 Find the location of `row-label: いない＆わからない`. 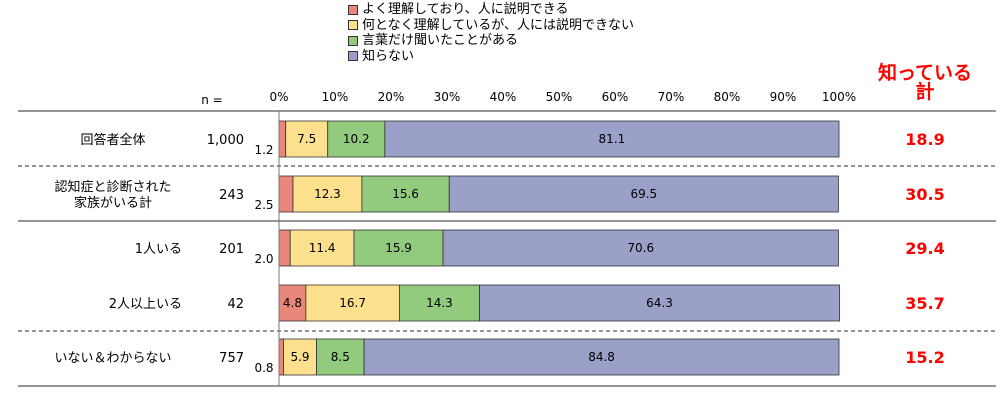

row-label: いない＆わからない is located at coordinates (112, 358).